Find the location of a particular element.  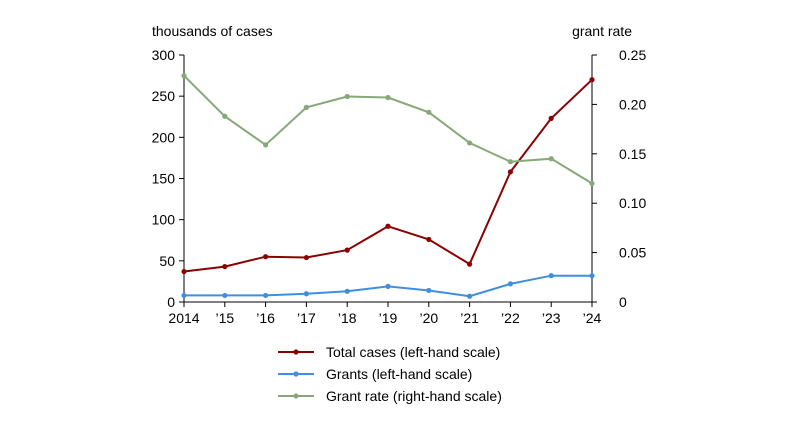

x-tick-label: ’15 is located at coordinates (224, 318).